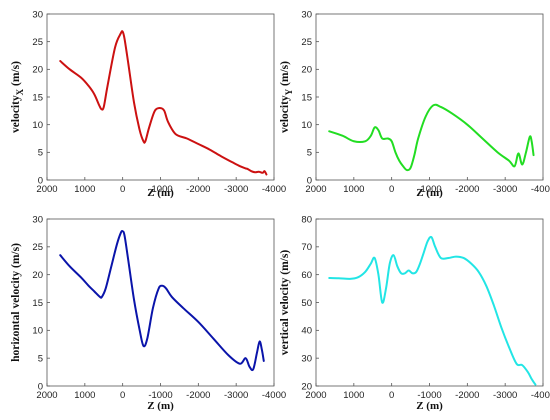 Image resolution: width=550 pixels, height=420 pixels. What do you see at coordinates (286, 97) in the screenshot?
I see `y-axis-label: velocityY (m/s)` at bounding box center [286, 97].